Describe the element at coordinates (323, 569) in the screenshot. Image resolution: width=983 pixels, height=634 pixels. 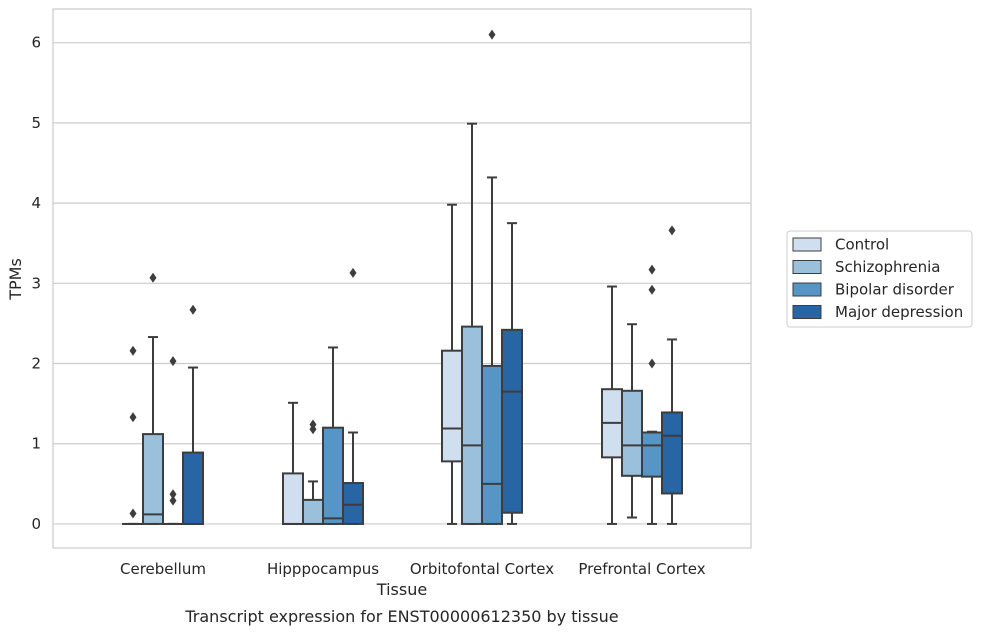
I see `x-tick-label-2: Hipppocampus` at that location.